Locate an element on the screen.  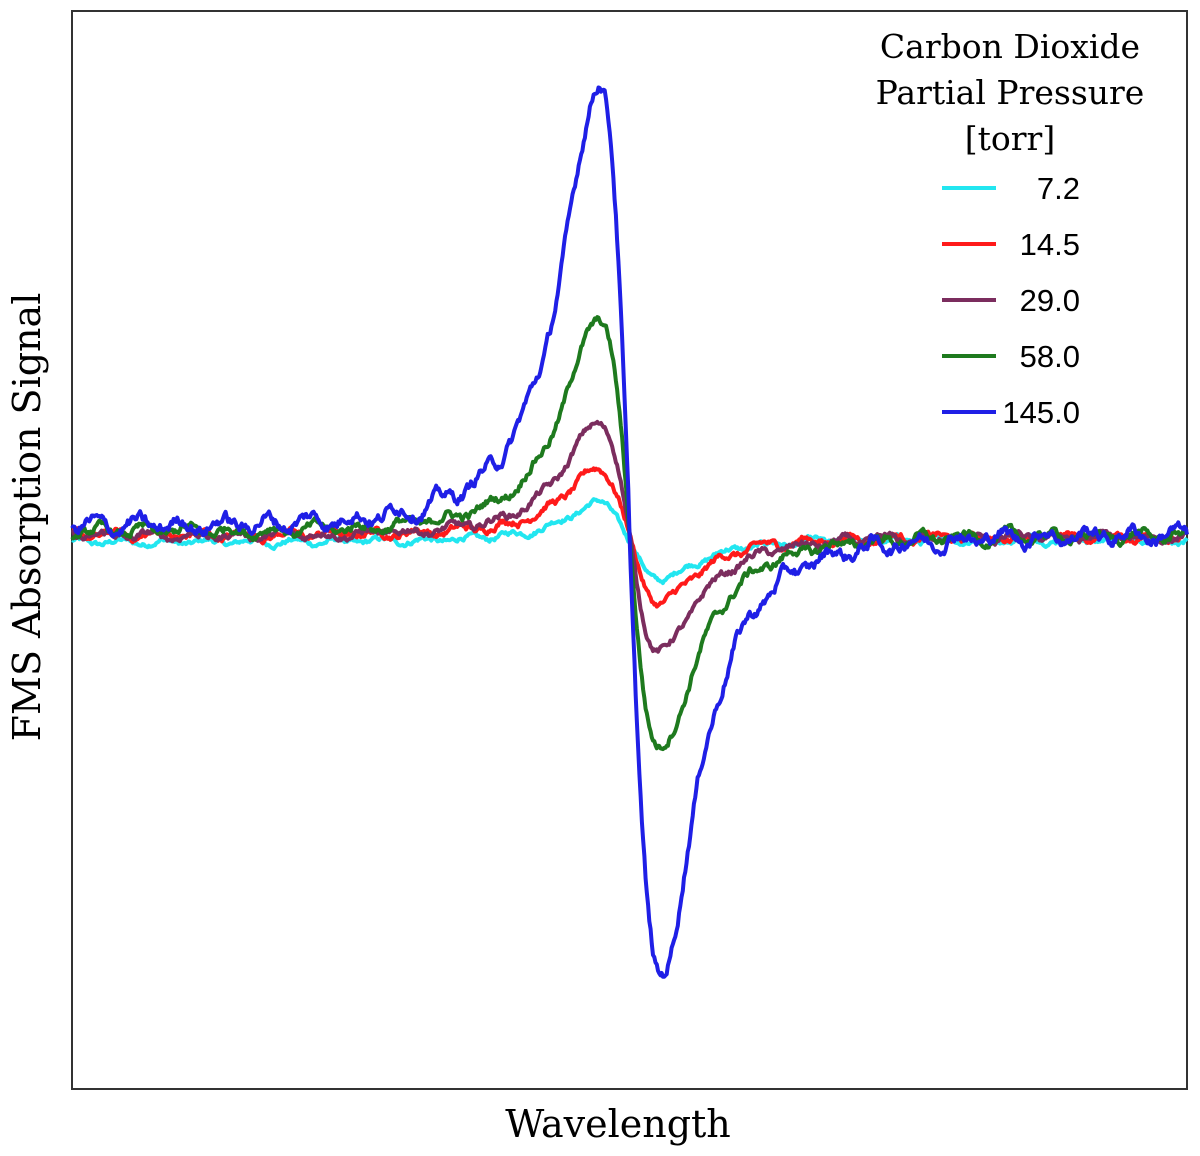
legend-label-7-2: 7.2 is located at coordinates (1058, 188).